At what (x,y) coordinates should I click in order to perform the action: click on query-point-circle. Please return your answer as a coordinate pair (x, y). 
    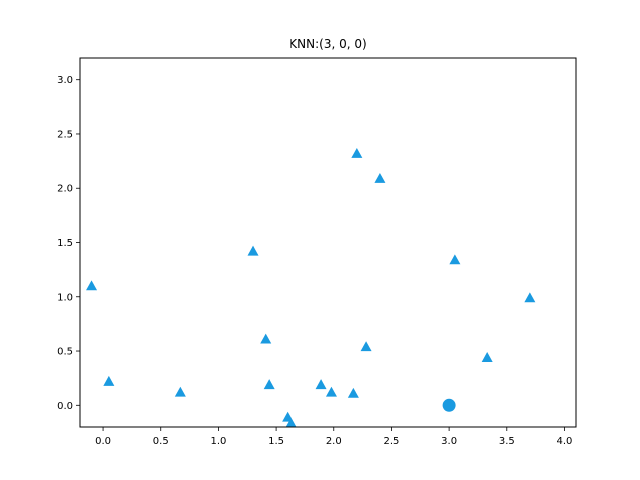
    Looking at the image, I should click on (449, 405).